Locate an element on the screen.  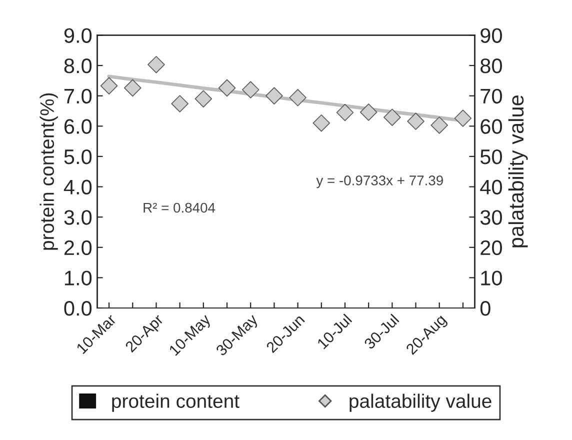
y-tick-label: 5.0 is located at coordinates (78, 156).